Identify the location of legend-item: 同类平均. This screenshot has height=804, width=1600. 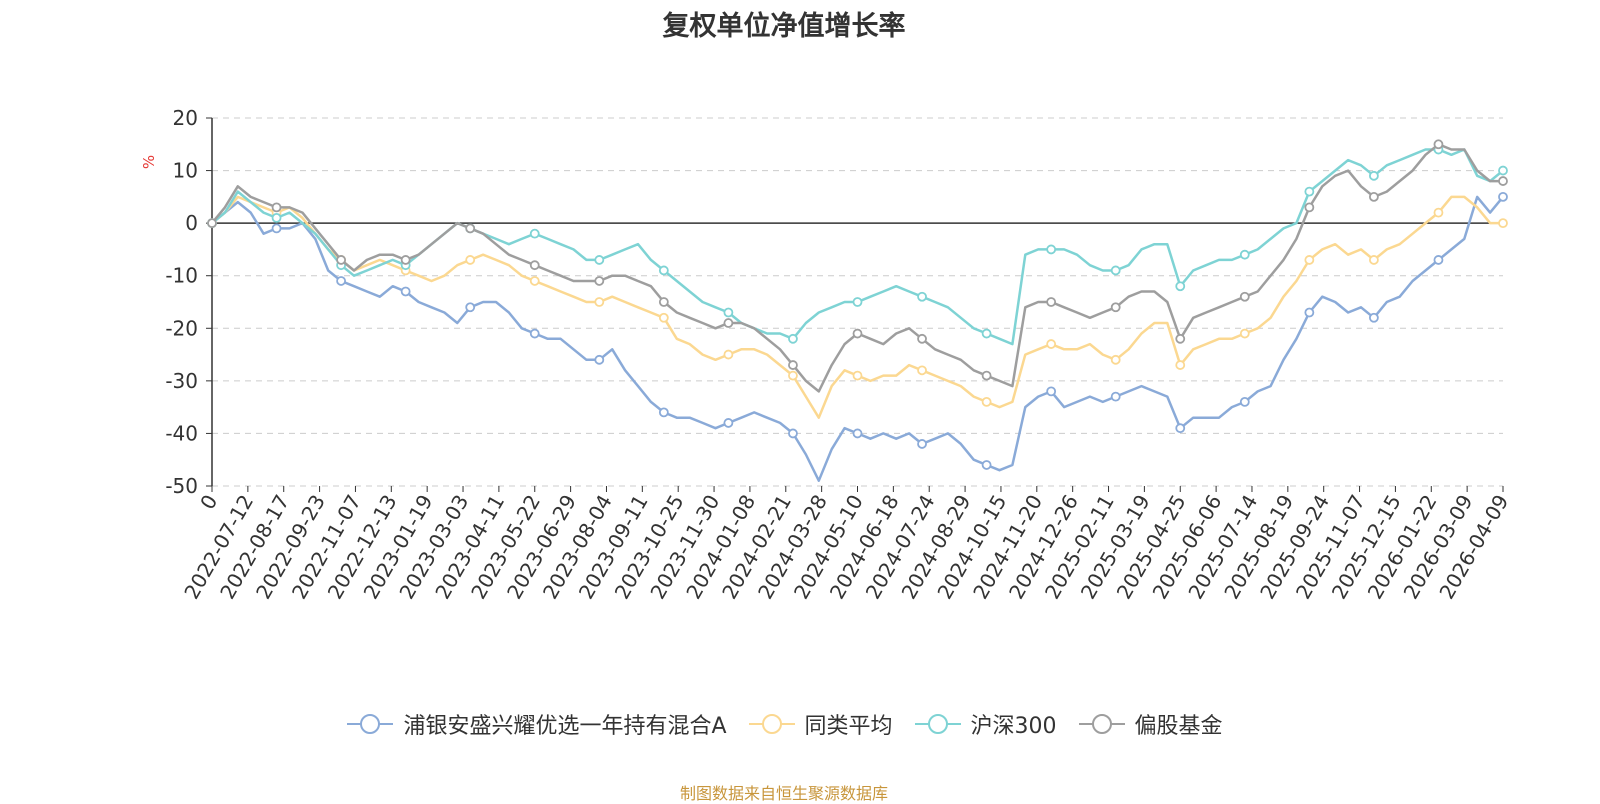
(820, 724).